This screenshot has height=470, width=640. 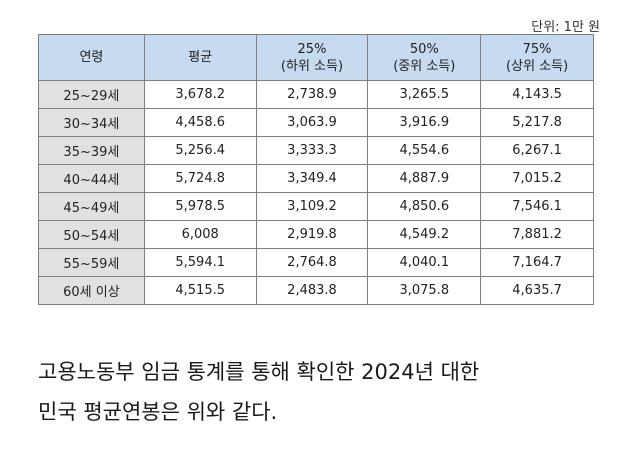 I want to click on table-row: 50~54세 6,008 2,919.8 4,549.2 7,881.2, so click(x=316, y=234).